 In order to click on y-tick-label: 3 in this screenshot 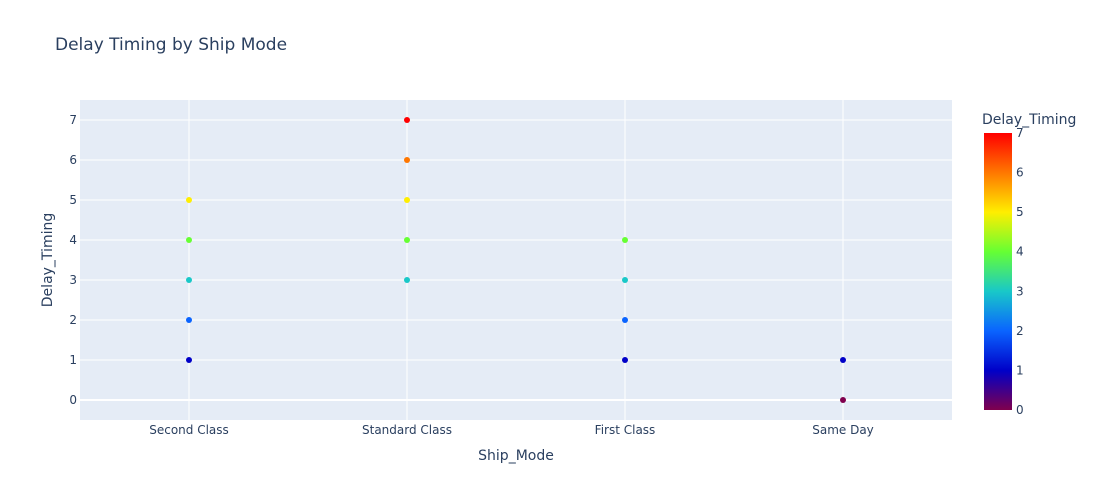, I will do `click(73, 280)`.